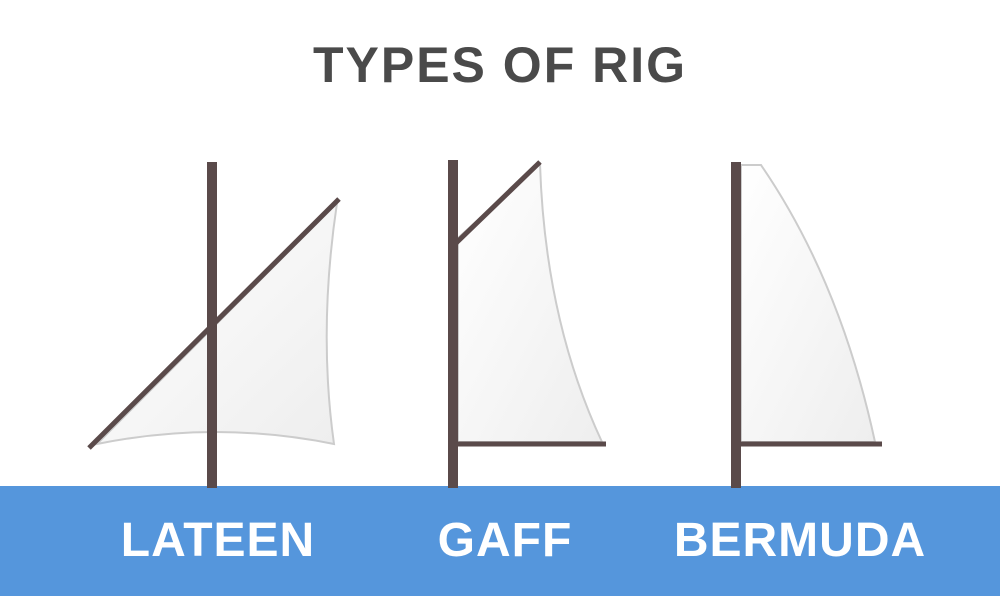 The width and height of the screenshot is (1000, 596). Describe the element at coordinates (505, 540) in the screenshot. I see `rig-label-gaff: GAFF` at that location.